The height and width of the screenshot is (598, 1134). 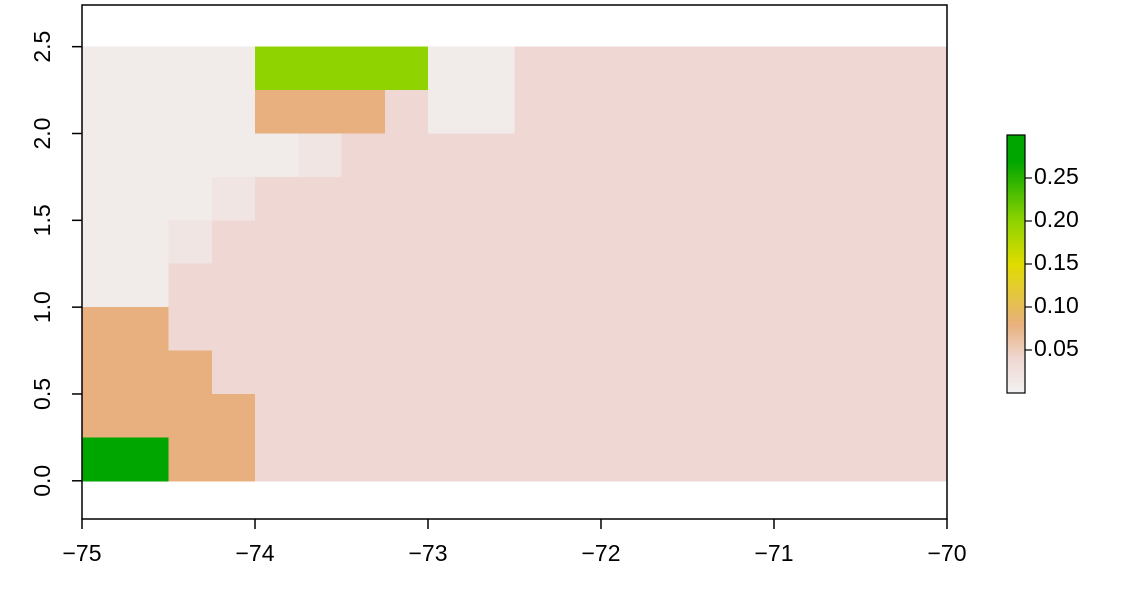 What do you see at coordinates (946, 553) in the screenshot?
I see `x-tick-label: −70` at bounding box center [946, 553].